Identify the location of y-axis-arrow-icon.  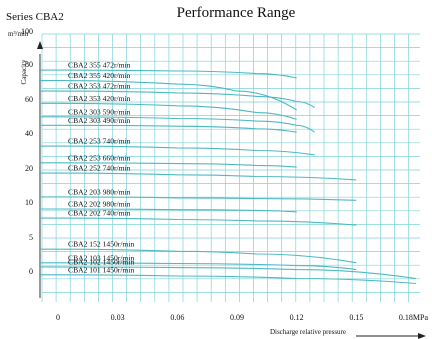
(40, 45).